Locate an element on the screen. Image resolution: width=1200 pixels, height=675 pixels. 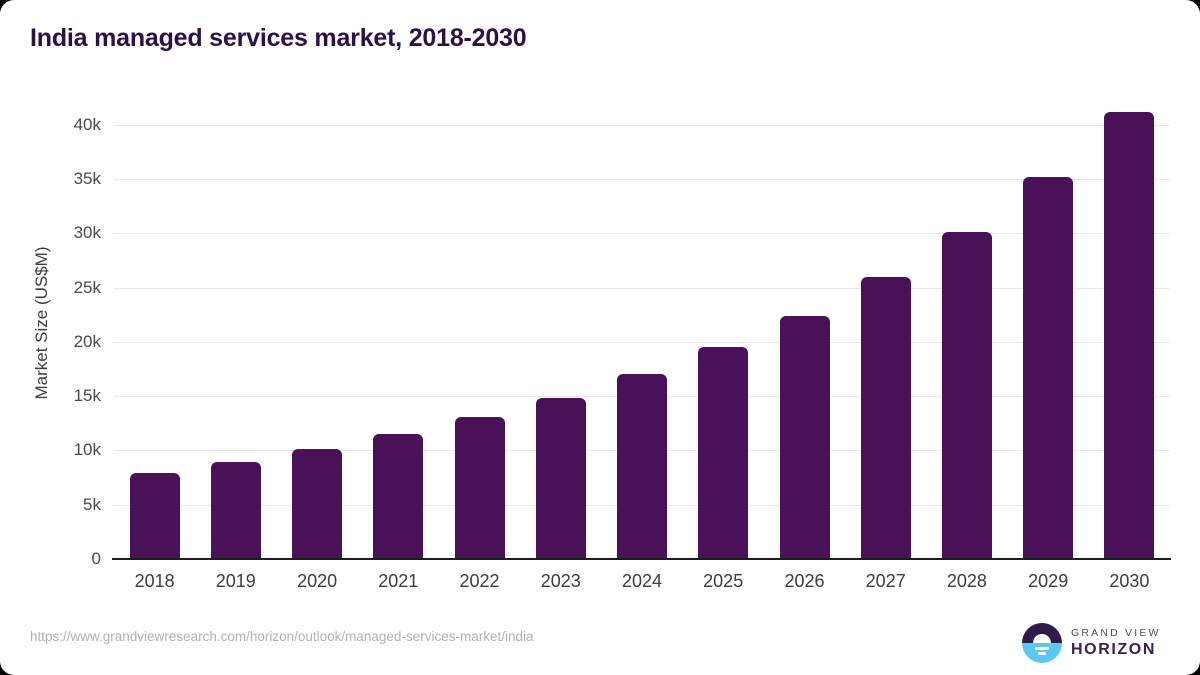
x-tick-label: 2028 is located at coordinates (966, 581).